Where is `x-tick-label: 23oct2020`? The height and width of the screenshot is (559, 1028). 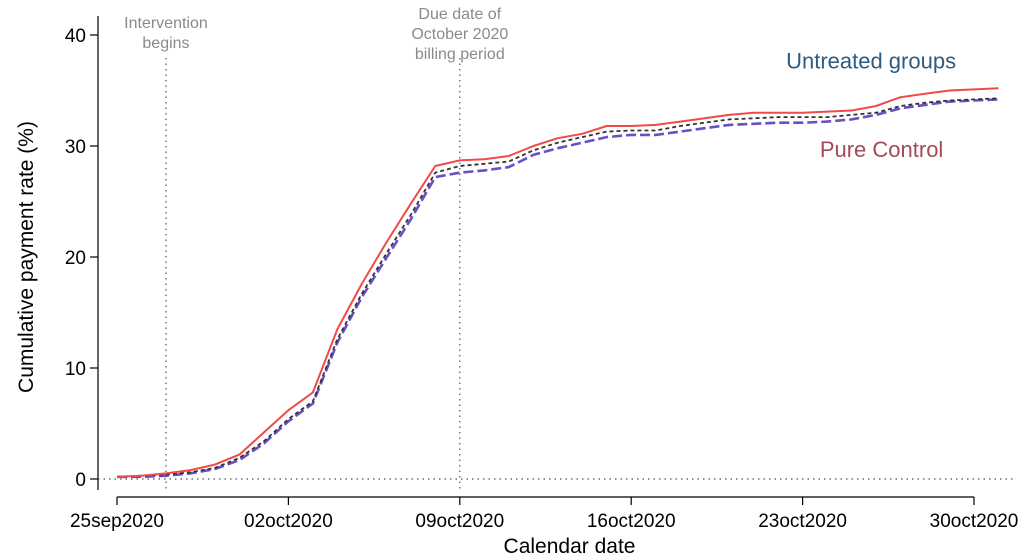 x-tick-label: 23oct2020 is located at coordinates (802, 521).